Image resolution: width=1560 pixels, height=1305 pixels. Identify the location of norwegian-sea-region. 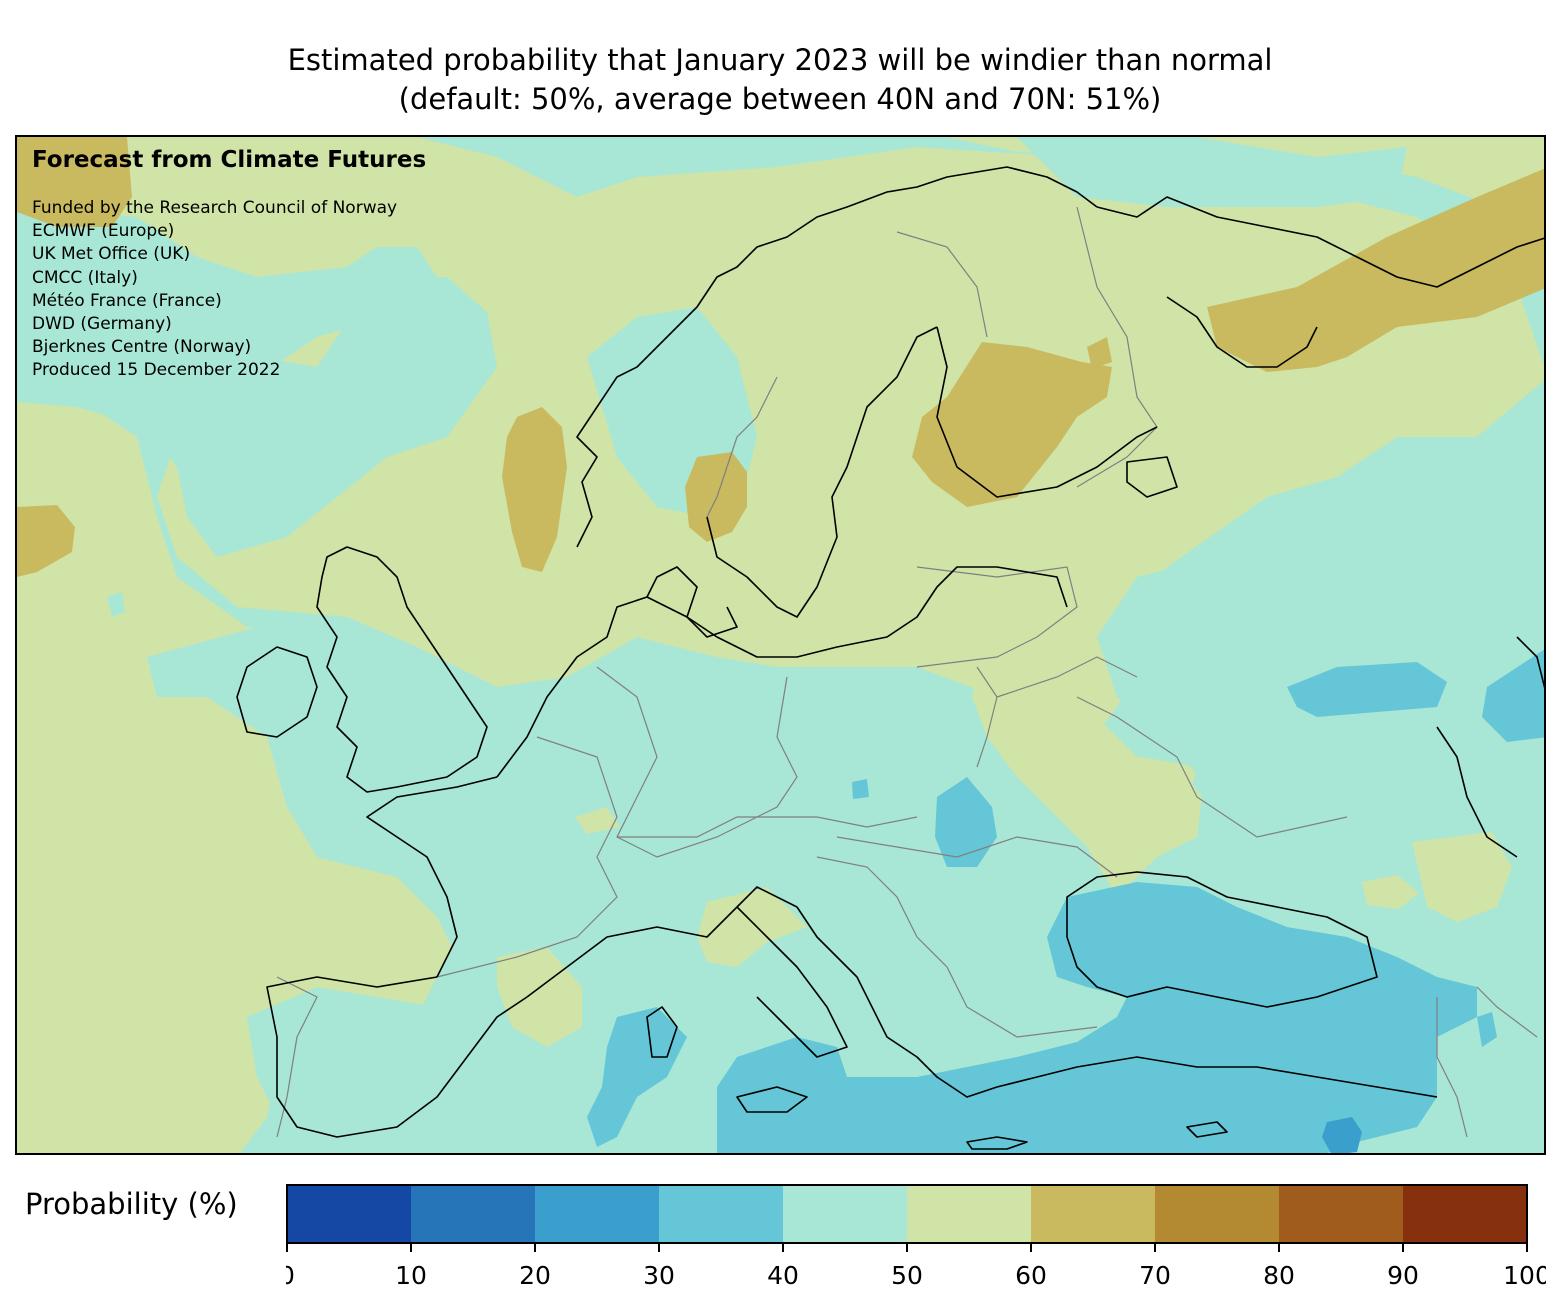
(257, 412).